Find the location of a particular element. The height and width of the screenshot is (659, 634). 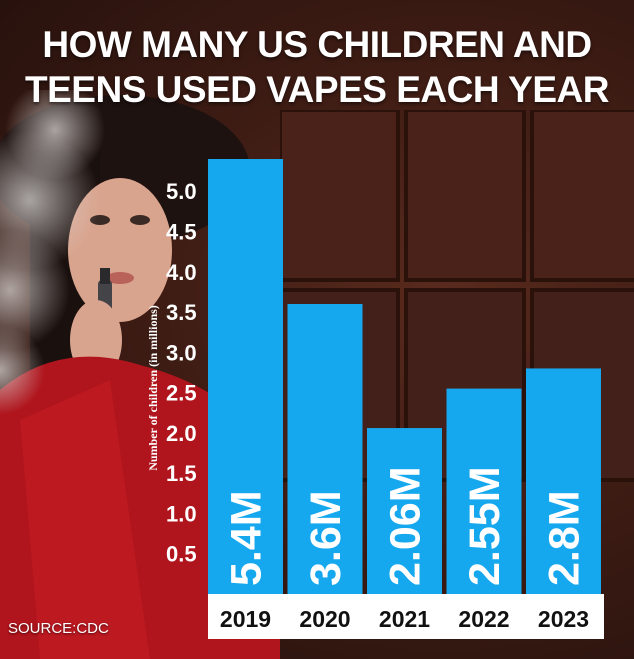

y-tick-2.0: 2.0 is located at coordinates (181, 433).